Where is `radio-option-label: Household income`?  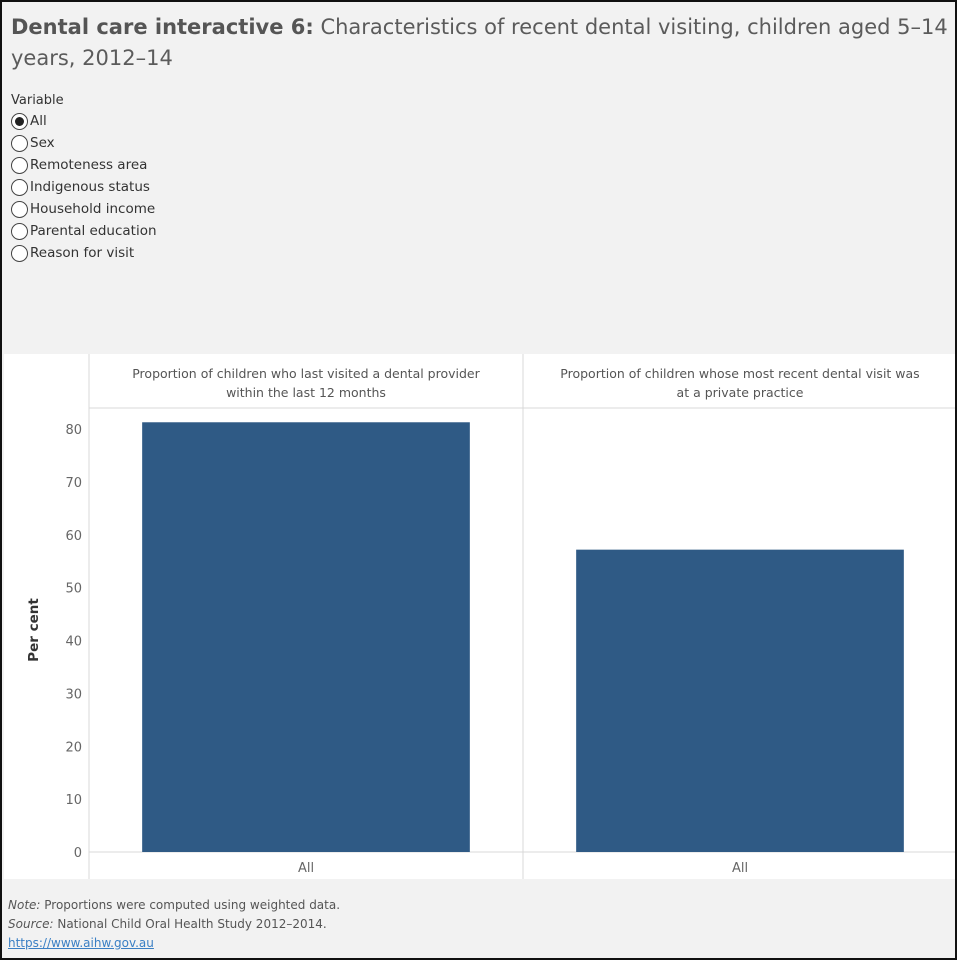 radio-option-label: Household income is located at coordinates (93, 209).